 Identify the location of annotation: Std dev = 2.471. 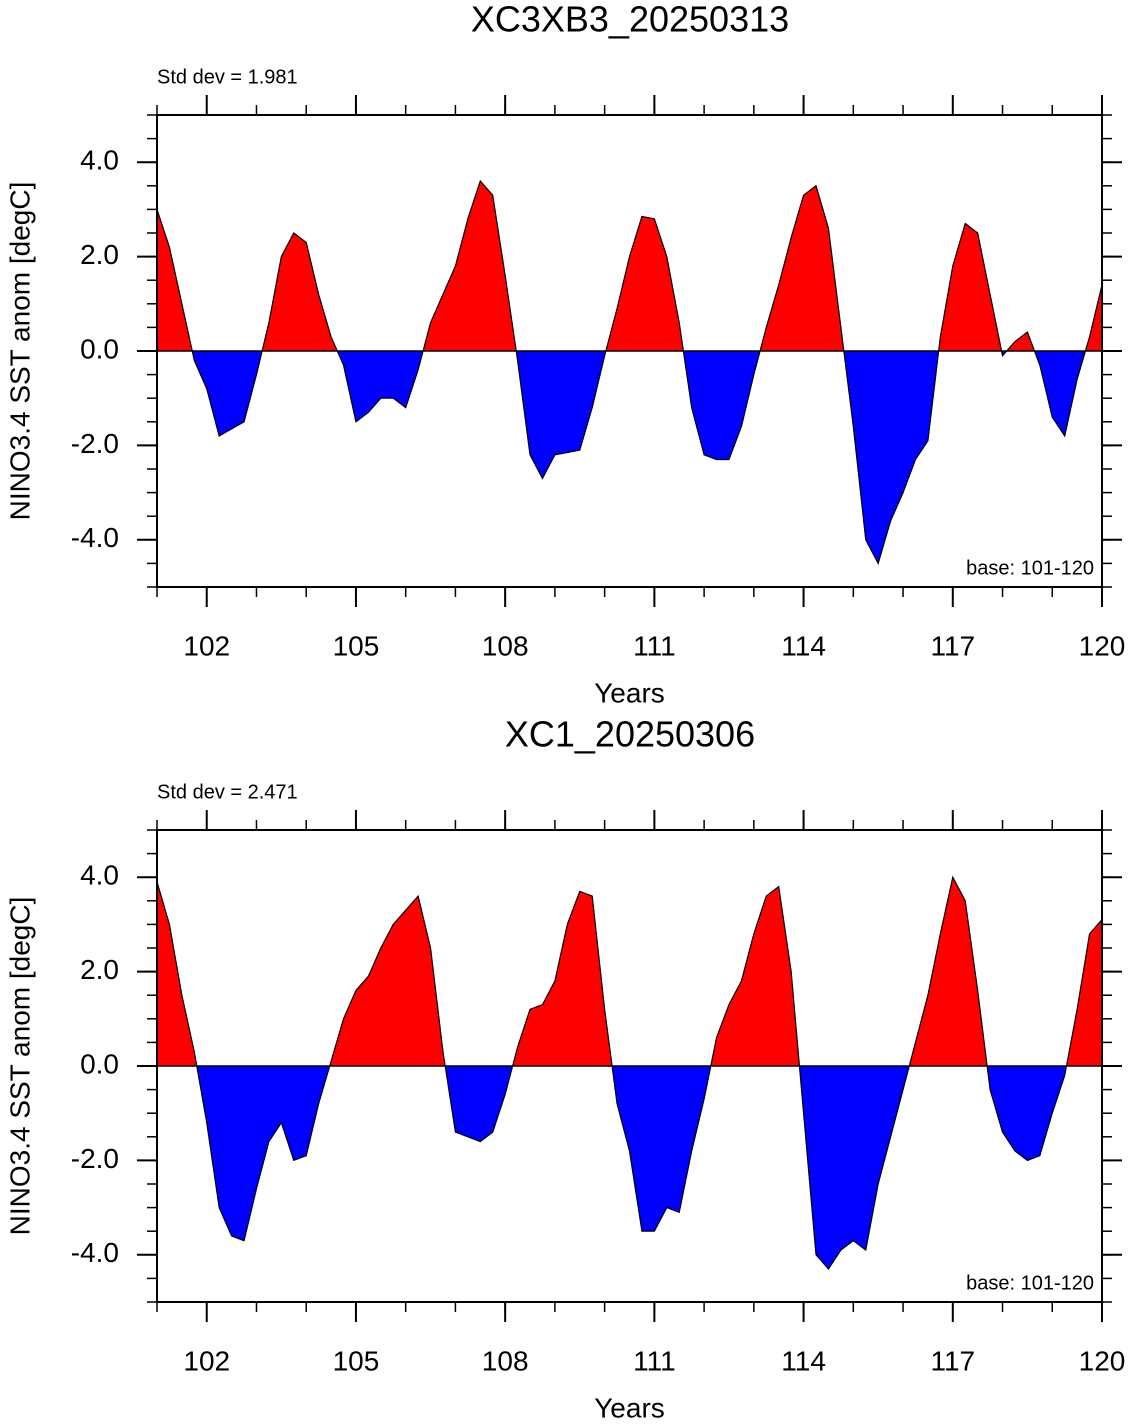
(227, 792).